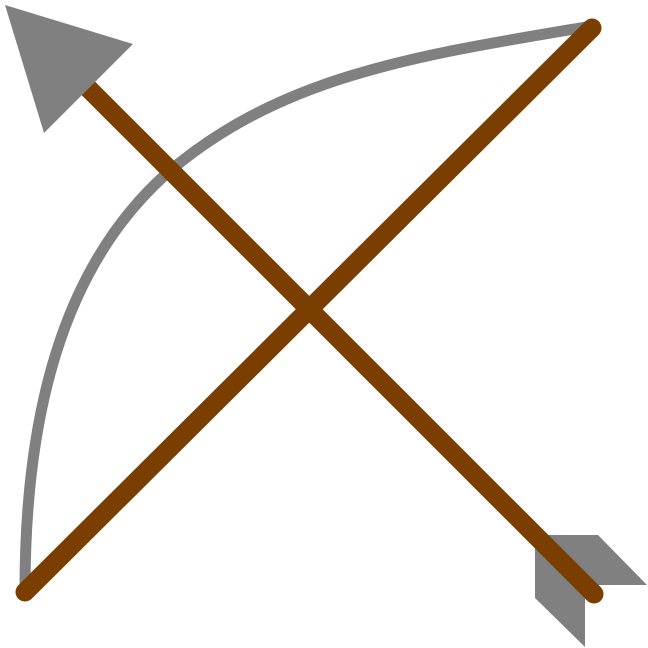 This screenshot has height=648, width=648. Describe the element at coordinates (560, 597) in the screenshot. I see `fletching-feathers-lower` at that location.